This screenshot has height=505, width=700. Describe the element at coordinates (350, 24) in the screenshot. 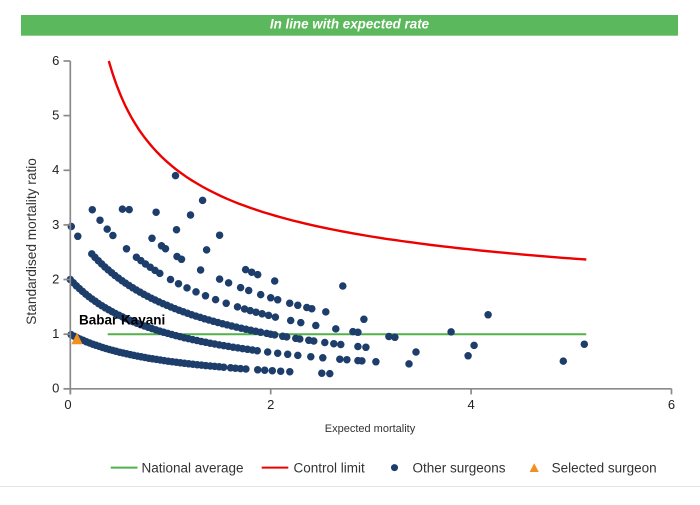

I see `svg-text: In line with expected rate` at that location.